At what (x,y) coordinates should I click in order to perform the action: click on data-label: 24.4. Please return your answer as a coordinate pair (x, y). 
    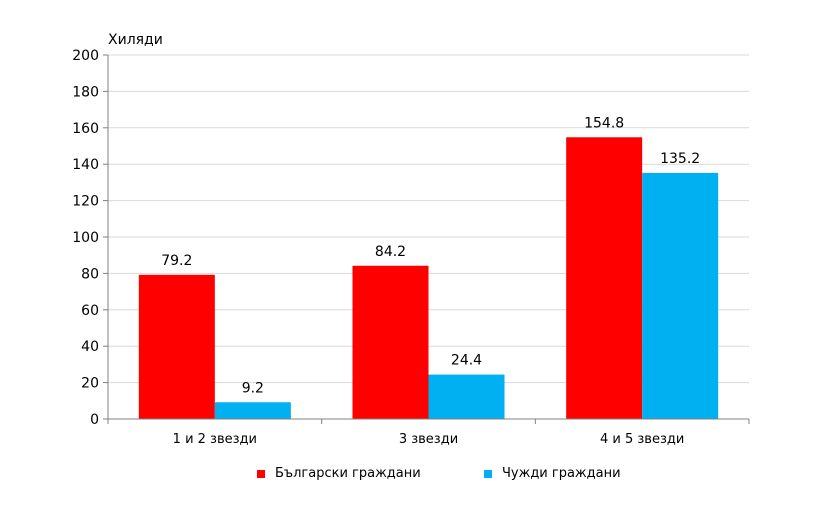
    Looking at the image, I should click on (466, 361).